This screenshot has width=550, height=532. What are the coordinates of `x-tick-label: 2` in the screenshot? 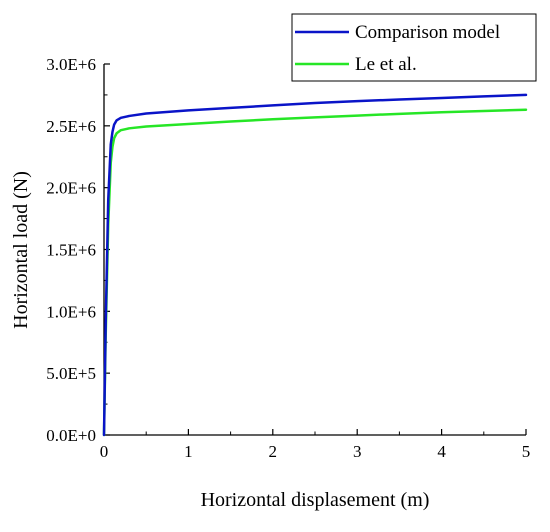 It's located at (273, 451).